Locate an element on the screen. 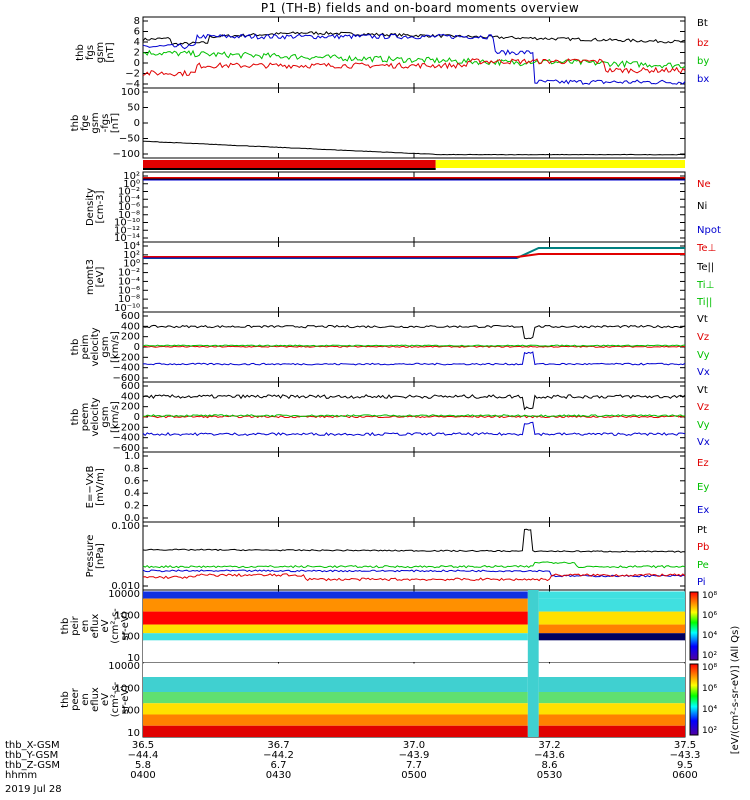 The width and height of the screenshot is (750, 800). ylabel-temperature: momt3 [eV] is located at coordinates (95, 277).